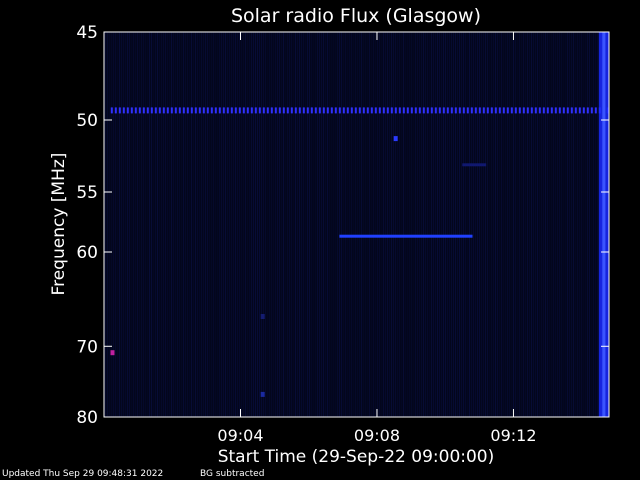 This screenshot has height=480, width=640. Describe the element at coordinates (356, 457) in the screenshot. I see `x-axis-label: Start Time (29-Sep-22 09:00:00)` at that location.